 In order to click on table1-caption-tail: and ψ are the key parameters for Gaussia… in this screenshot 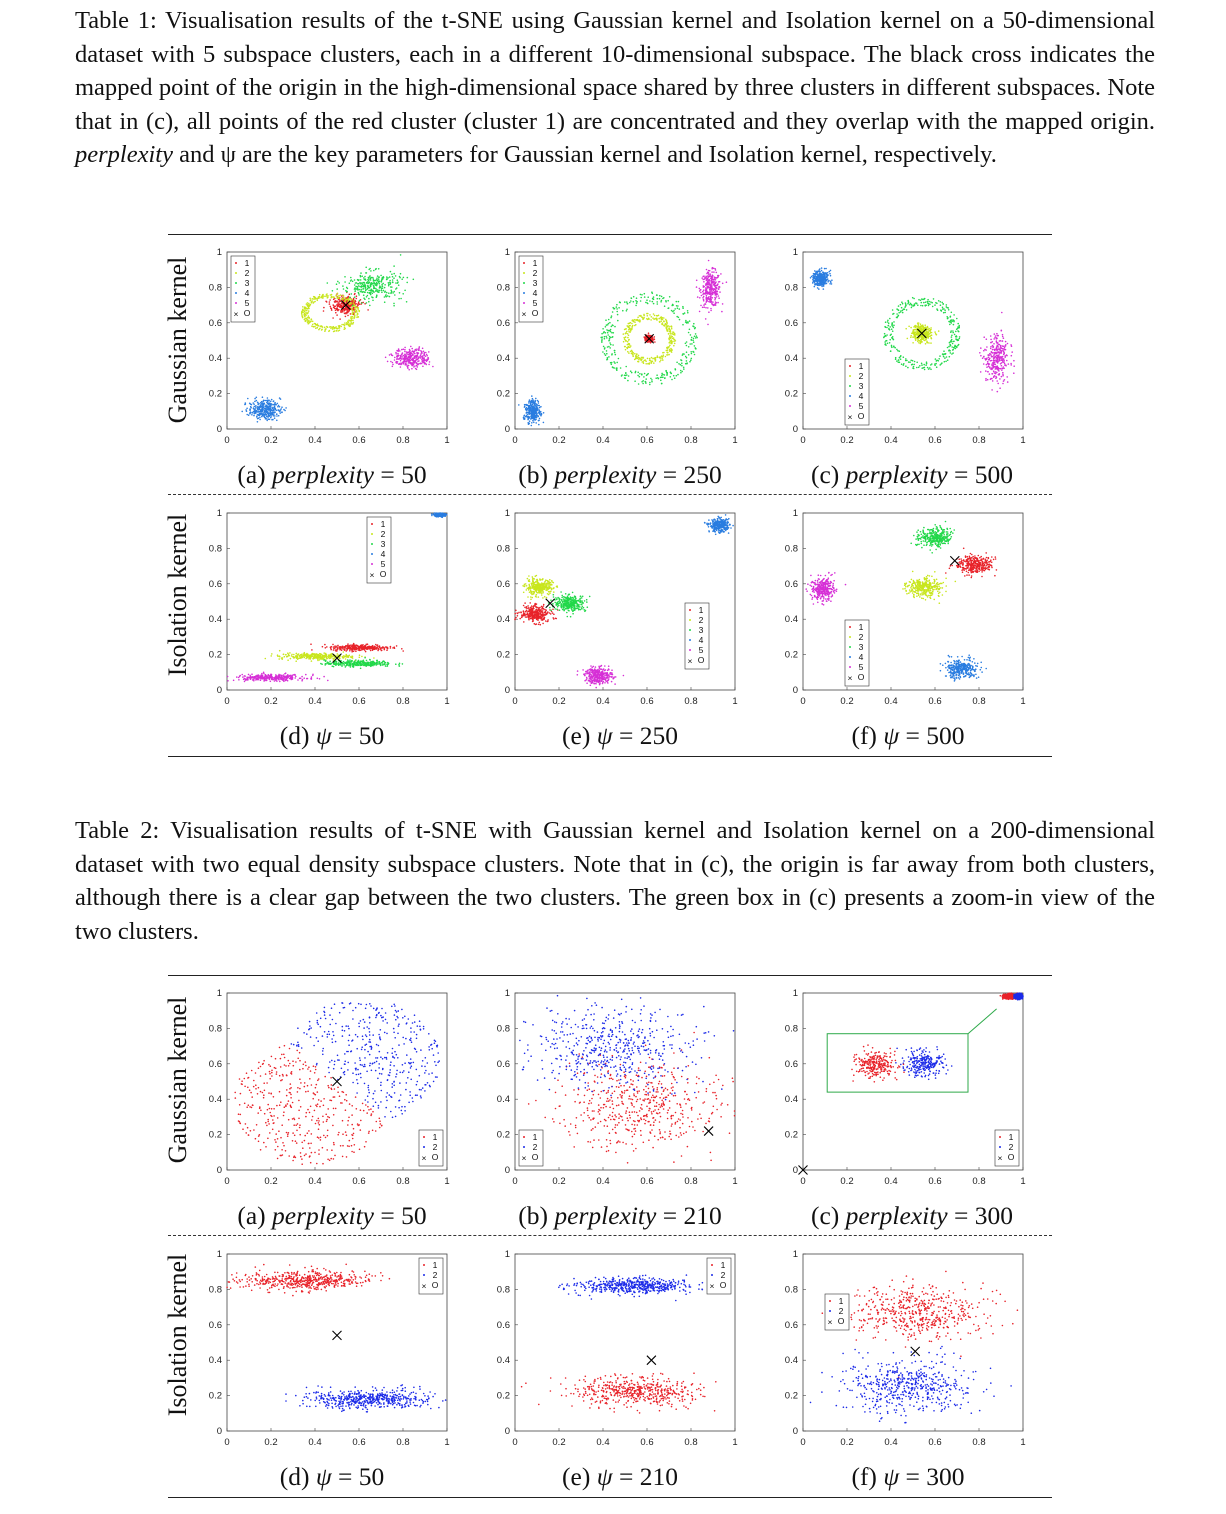, I will do `click(588, 155)`.